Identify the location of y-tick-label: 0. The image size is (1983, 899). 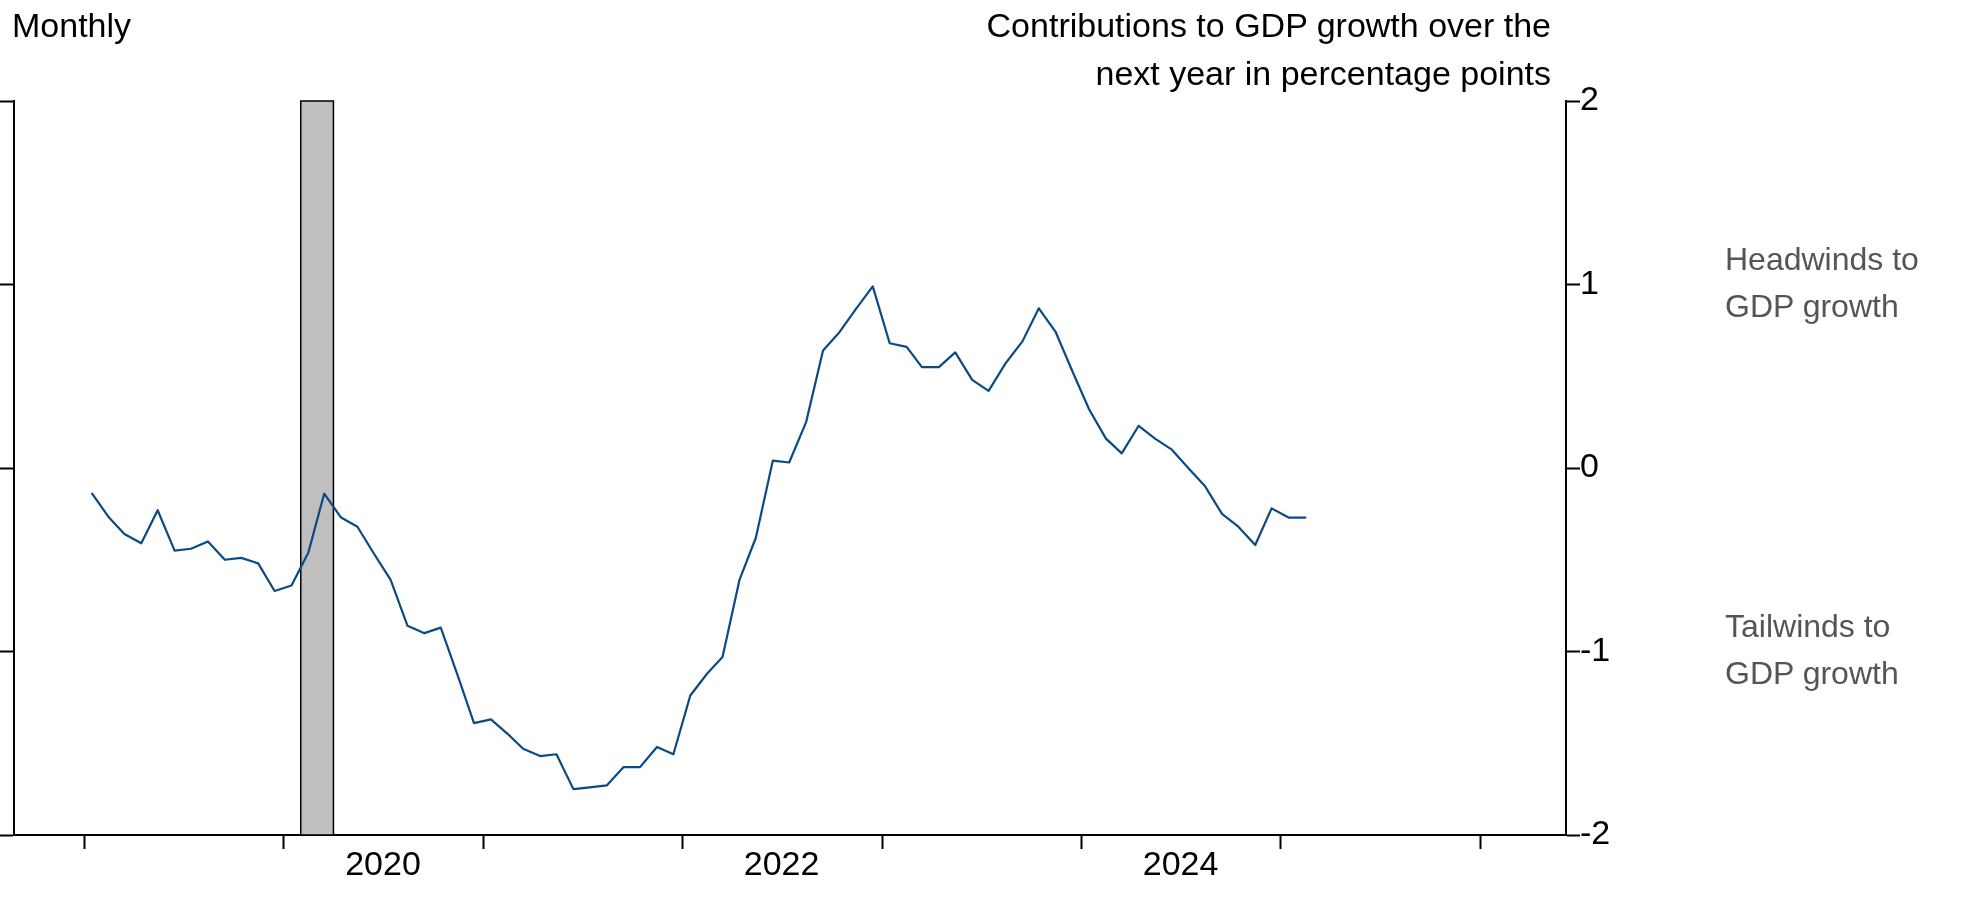
(1589, 465).